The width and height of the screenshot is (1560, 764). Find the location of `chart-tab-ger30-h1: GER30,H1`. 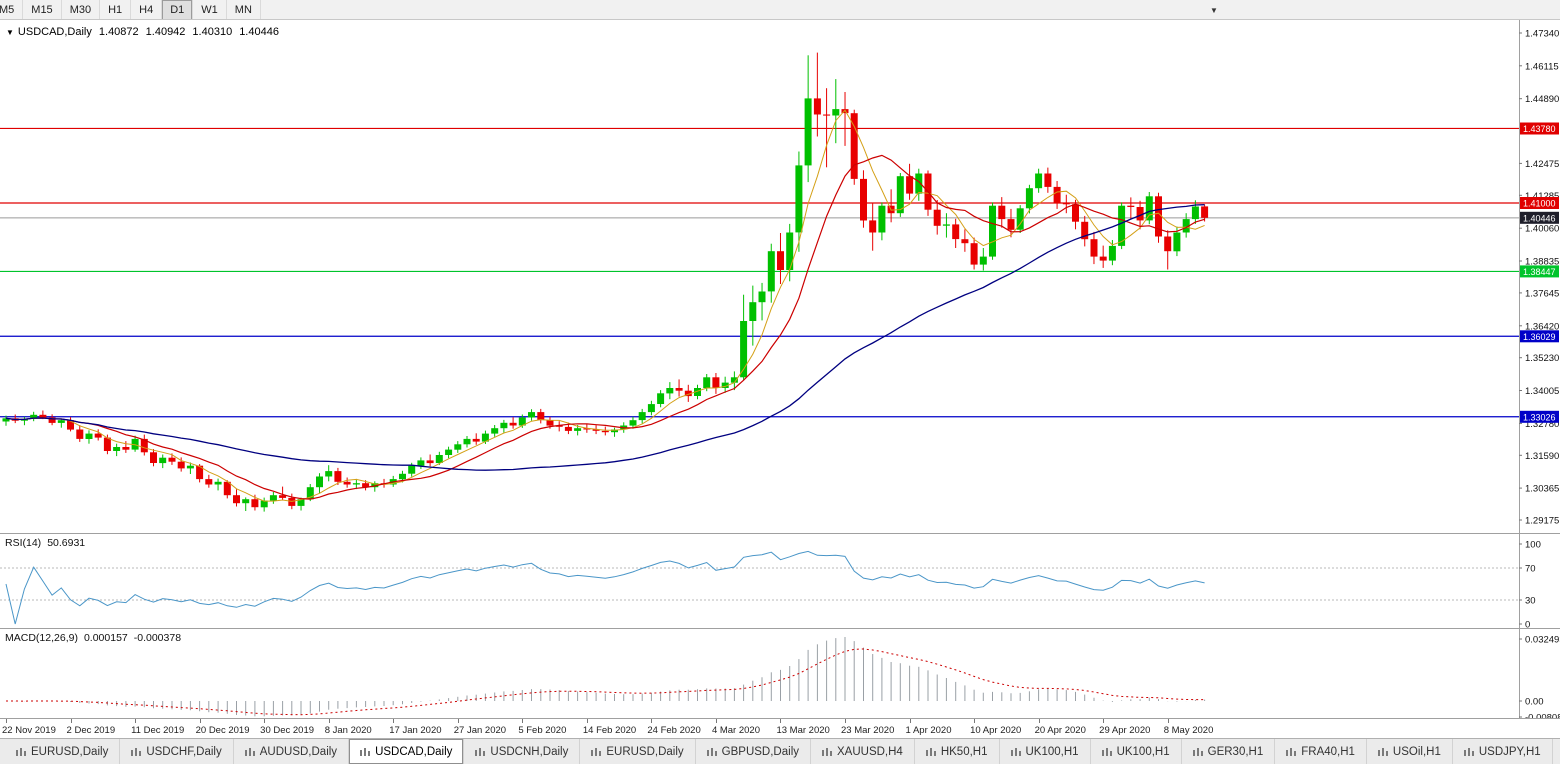

chart-tab-ger30-h1: GER30,H1 is located at coordinates (1229, 751).